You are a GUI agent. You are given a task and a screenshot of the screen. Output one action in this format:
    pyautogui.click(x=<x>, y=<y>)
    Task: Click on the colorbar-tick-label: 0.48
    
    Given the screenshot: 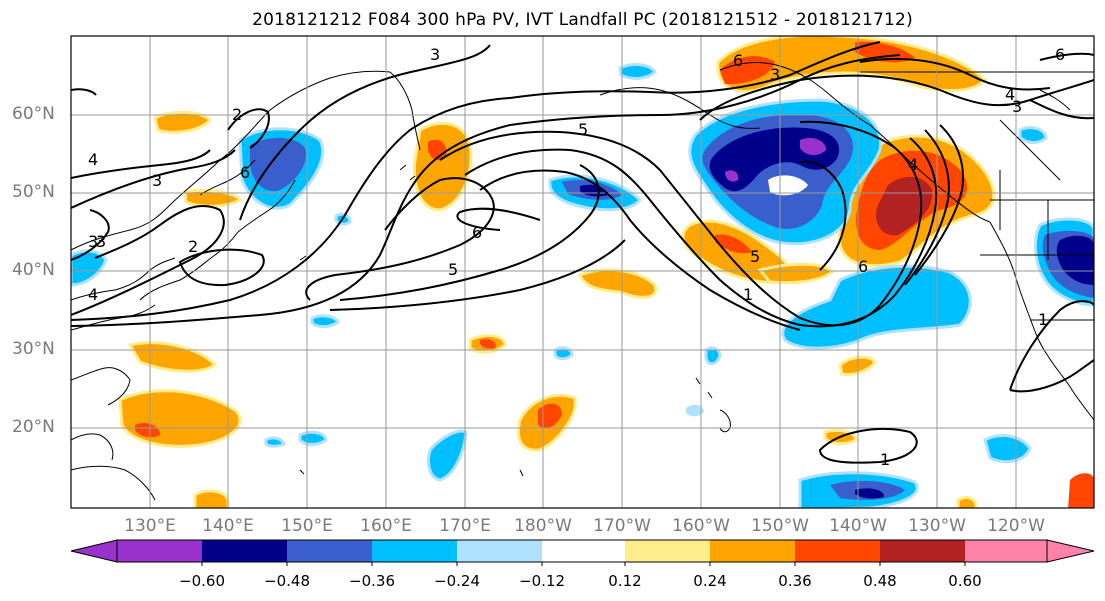 What is the action you would take?
    pyautogui.click(x=880, y=581)
    